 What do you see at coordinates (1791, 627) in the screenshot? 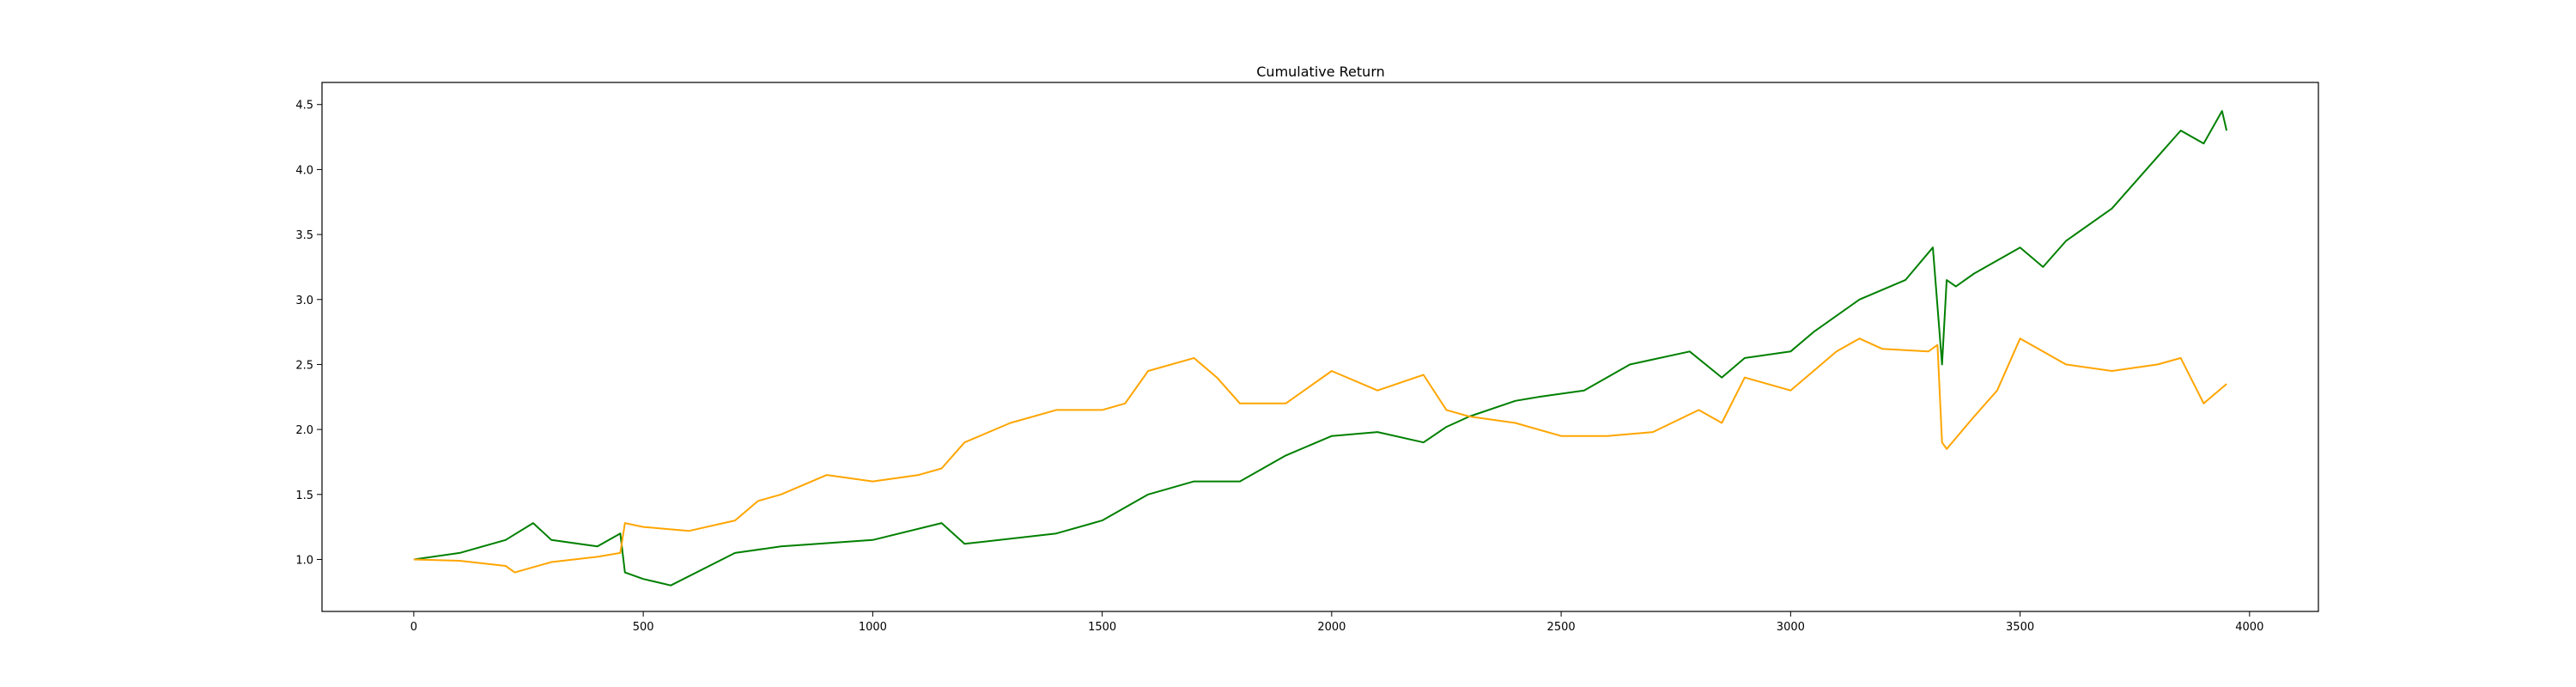
I see `x-tick-label: 3000` at bounding box center [1791, 627].